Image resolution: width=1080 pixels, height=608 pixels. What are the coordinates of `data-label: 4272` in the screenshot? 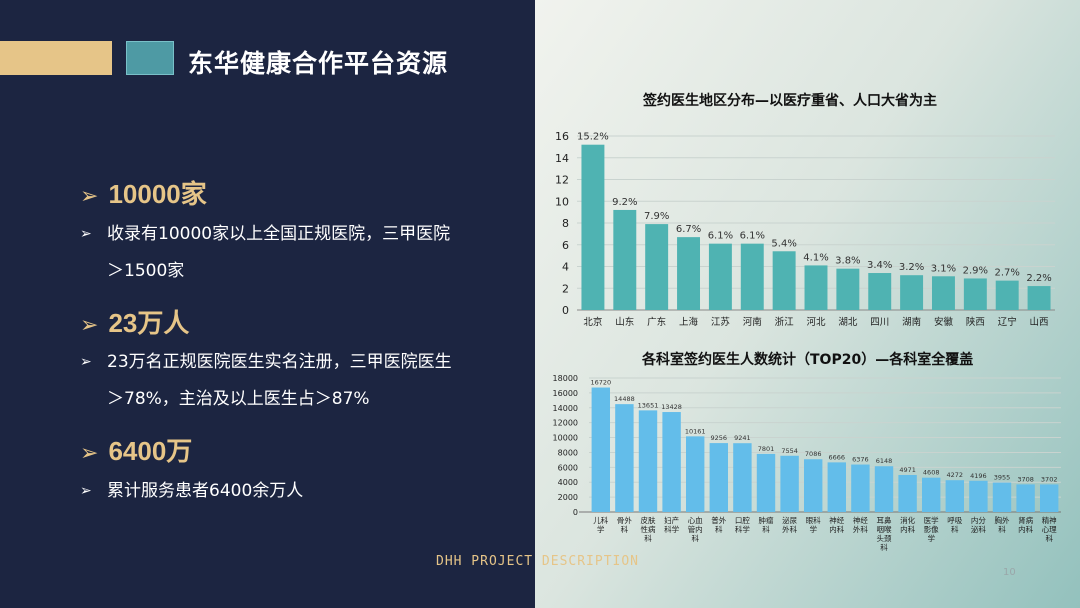 It's located at (955, 475).